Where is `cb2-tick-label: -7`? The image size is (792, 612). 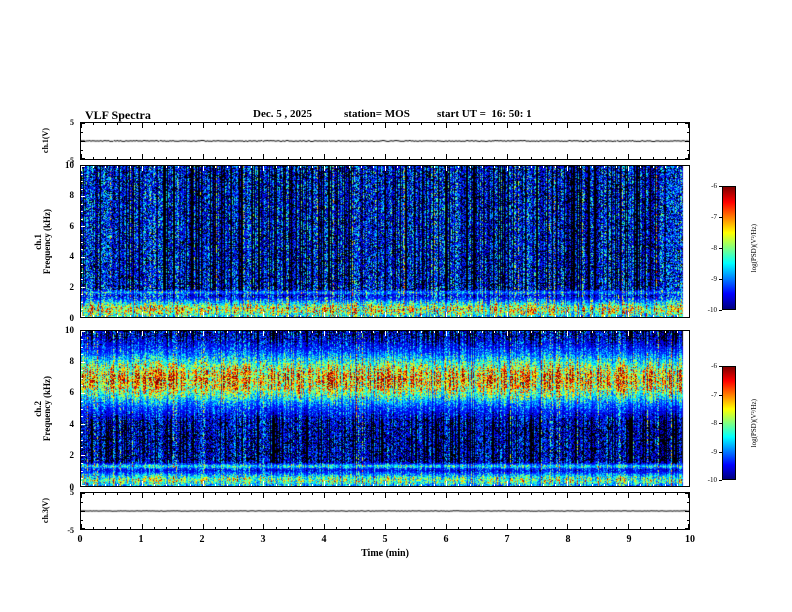
cb2-tick-label: -7 is located at coordinates (714, 394).